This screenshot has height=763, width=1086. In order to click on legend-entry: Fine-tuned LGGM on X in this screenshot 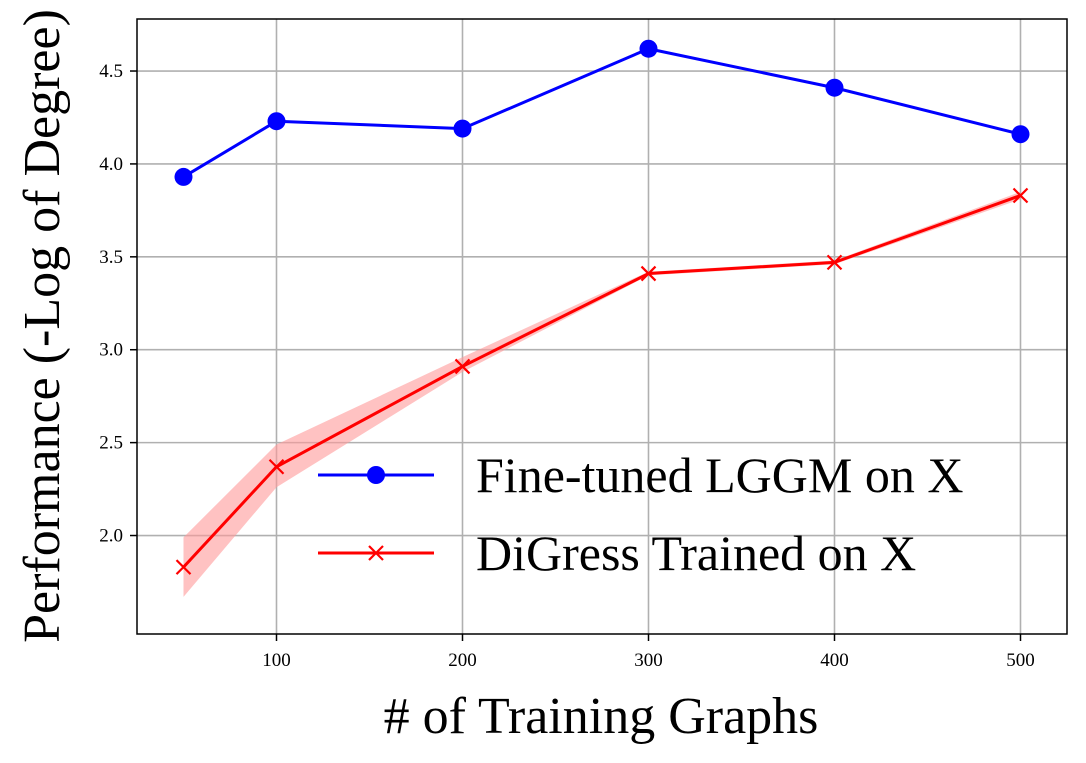, I will do `click(640, 475)`.